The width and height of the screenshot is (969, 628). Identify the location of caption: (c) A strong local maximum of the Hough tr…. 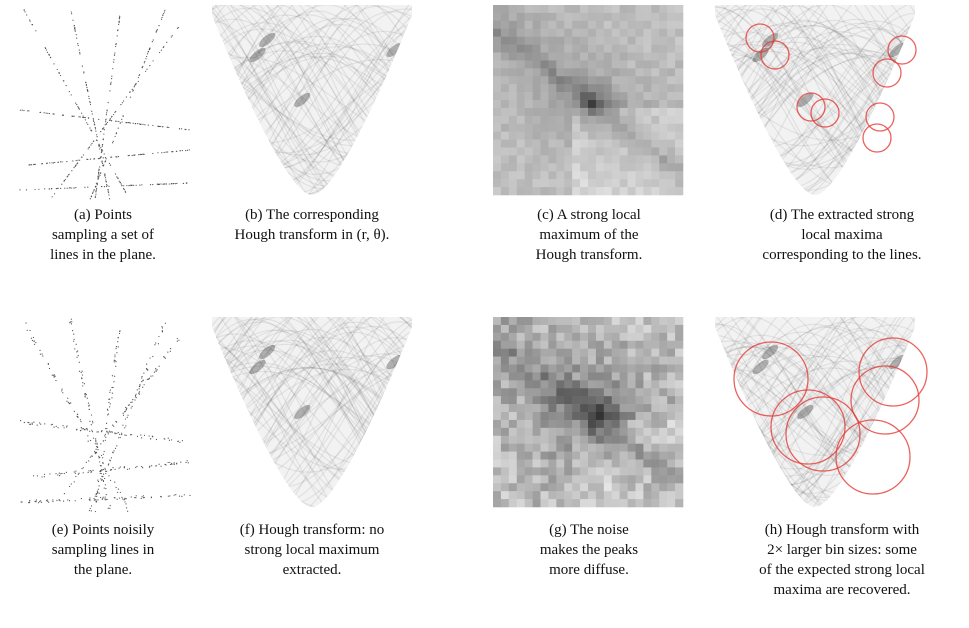
(589, 235).